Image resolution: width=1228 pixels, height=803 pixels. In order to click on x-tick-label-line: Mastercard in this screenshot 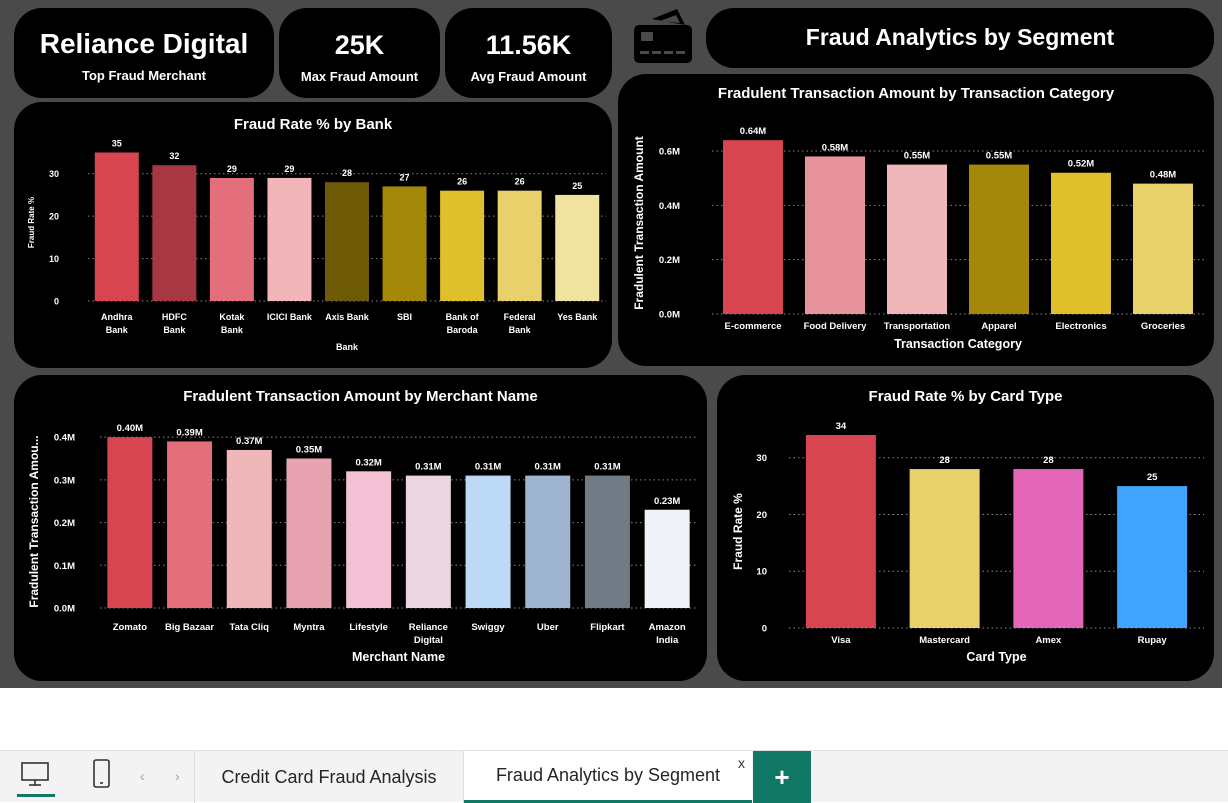, I will do `click(944, 640)`.